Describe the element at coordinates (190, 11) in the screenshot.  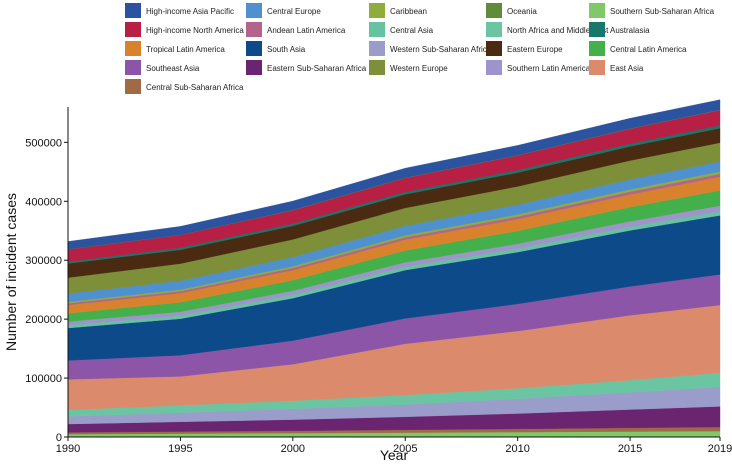
I see `legend-label-high-income-asia-pacific: High-income Asia Pacific` at that location.